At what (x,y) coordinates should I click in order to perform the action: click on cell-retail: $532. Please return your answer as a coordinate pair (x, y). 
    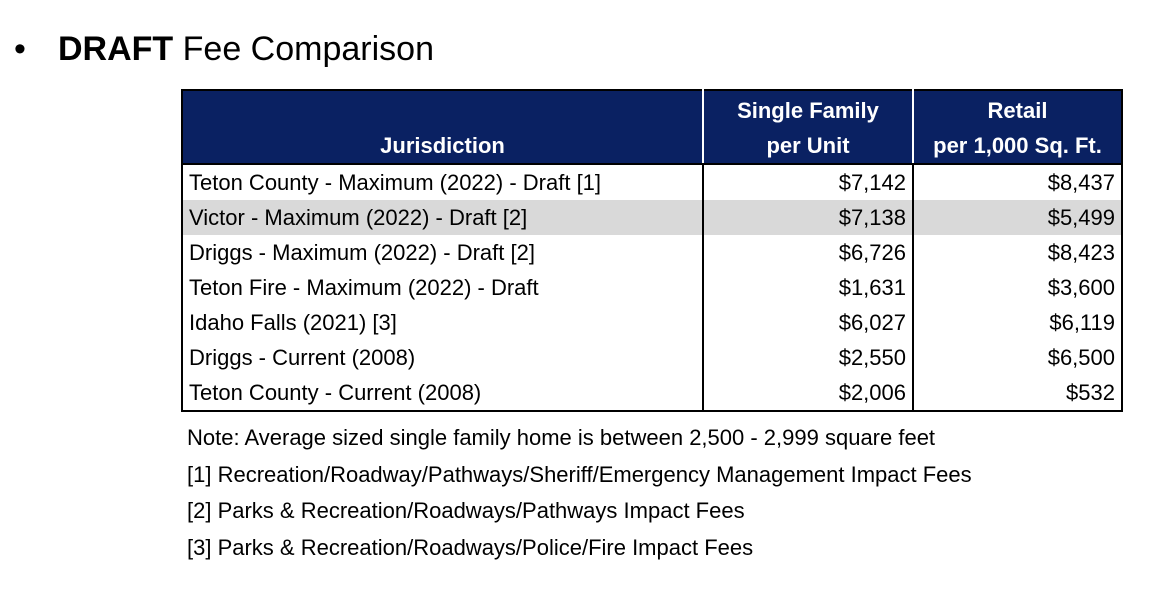
    Looking at the image, I should click on (1018, 393).